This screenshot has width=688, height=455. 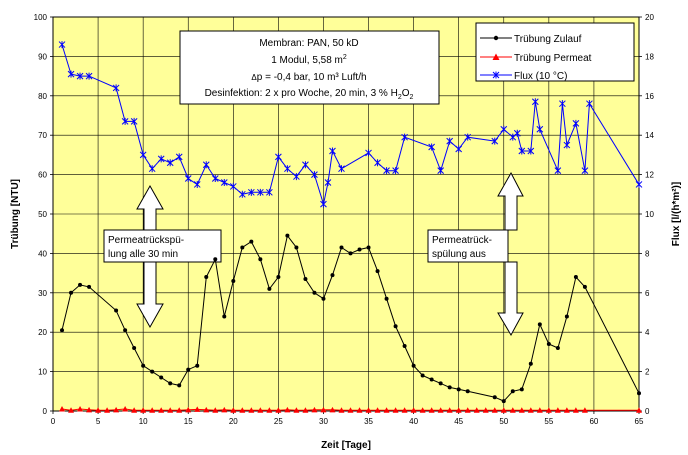 What do you see at coordinates (548, 421) in the screenshot?
I see `x-tick-label-55: 55` at bounding box center [548, 421].